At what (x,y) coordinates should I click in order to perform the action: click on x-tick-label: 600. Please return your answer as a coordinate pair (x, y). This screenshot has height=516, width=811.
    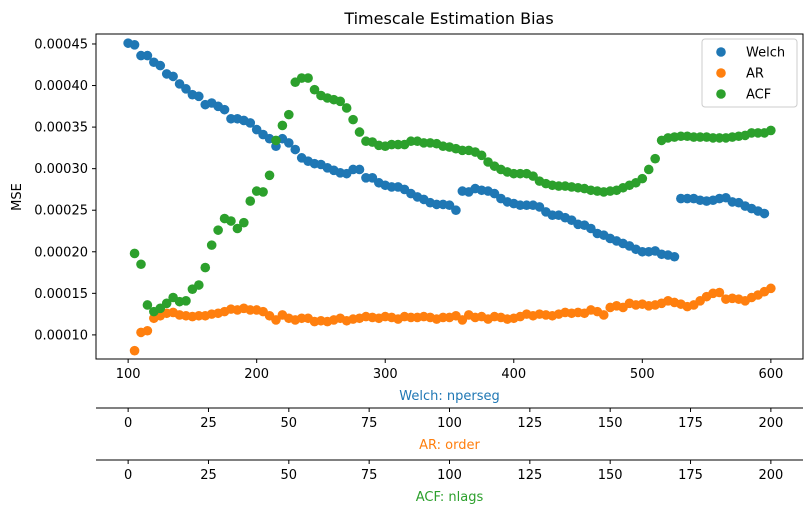
    Looking at the image, I should click on (770, 374).